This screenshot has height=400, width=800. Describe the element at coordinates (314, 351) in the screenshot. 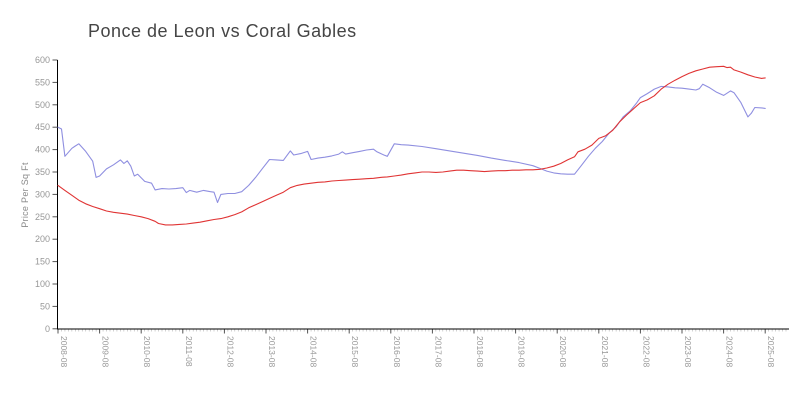

I see `x-tick-label: 2014-08` at that location.